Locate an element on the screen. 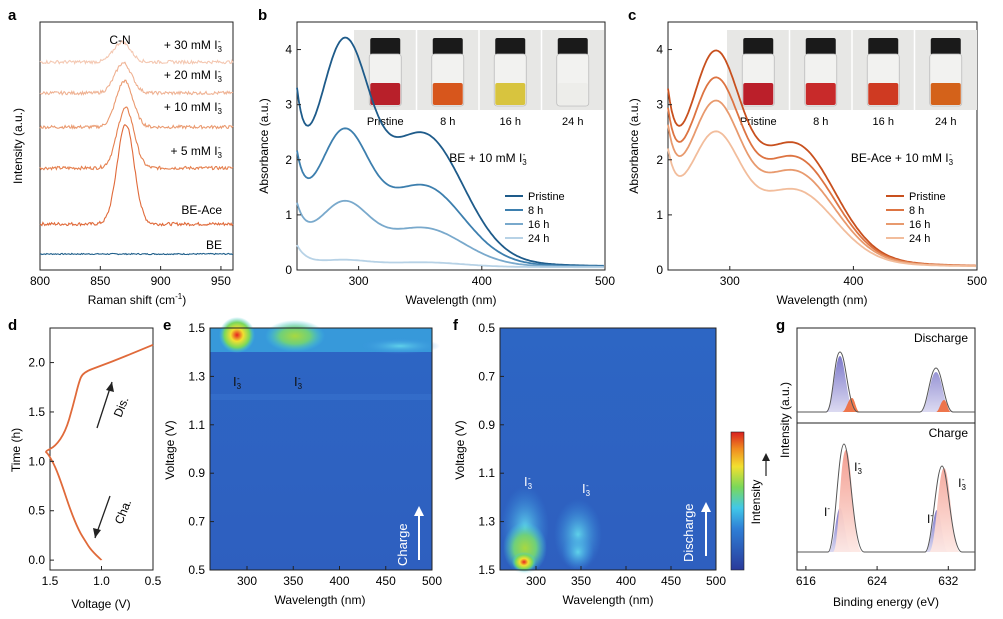 The image size is (1003, 619). panel-f-hot-spot is located at coordinates (524, 562).